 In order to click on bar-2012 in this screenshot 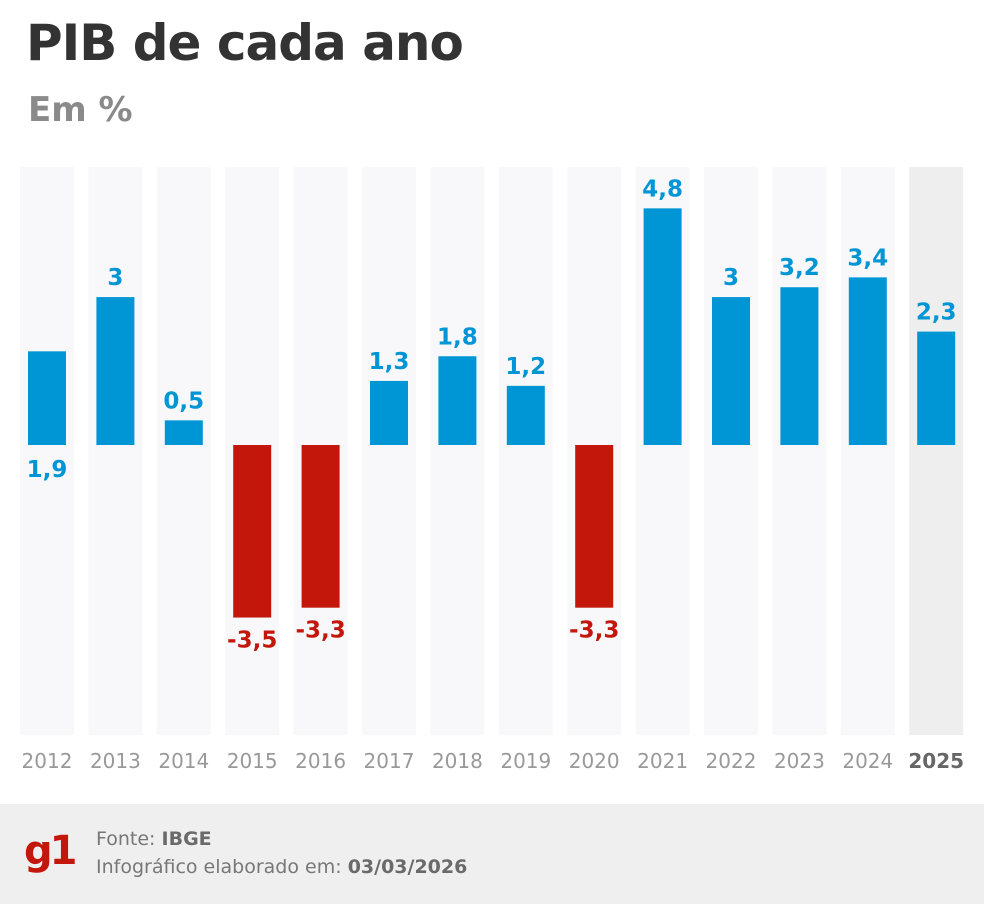, I will do `click(47, 398)`.